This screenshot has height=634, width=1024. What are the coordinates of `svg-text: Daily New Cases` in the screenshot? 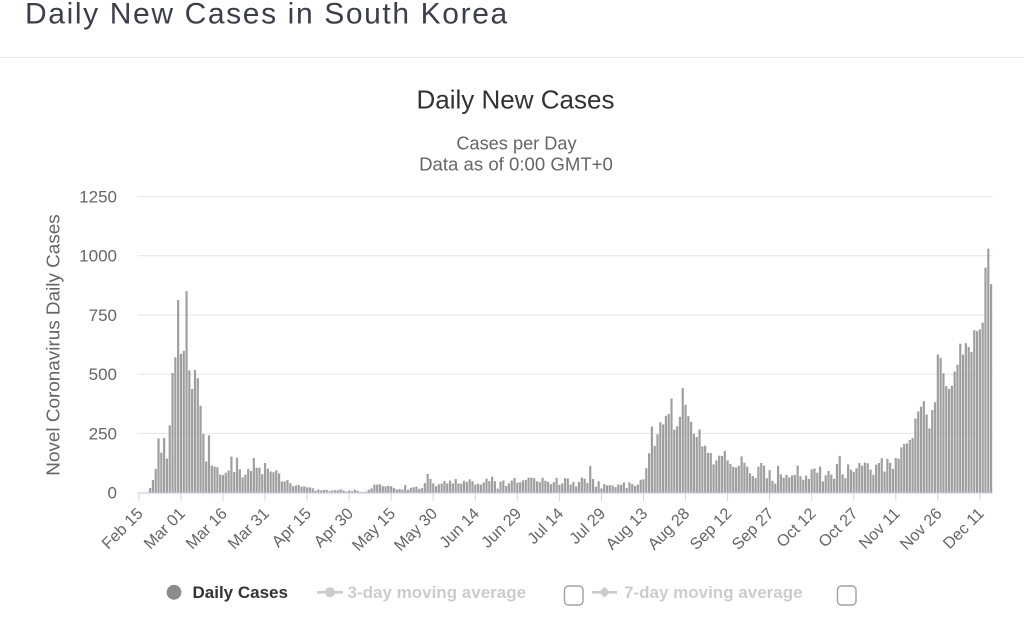 It's located at (516, 100).